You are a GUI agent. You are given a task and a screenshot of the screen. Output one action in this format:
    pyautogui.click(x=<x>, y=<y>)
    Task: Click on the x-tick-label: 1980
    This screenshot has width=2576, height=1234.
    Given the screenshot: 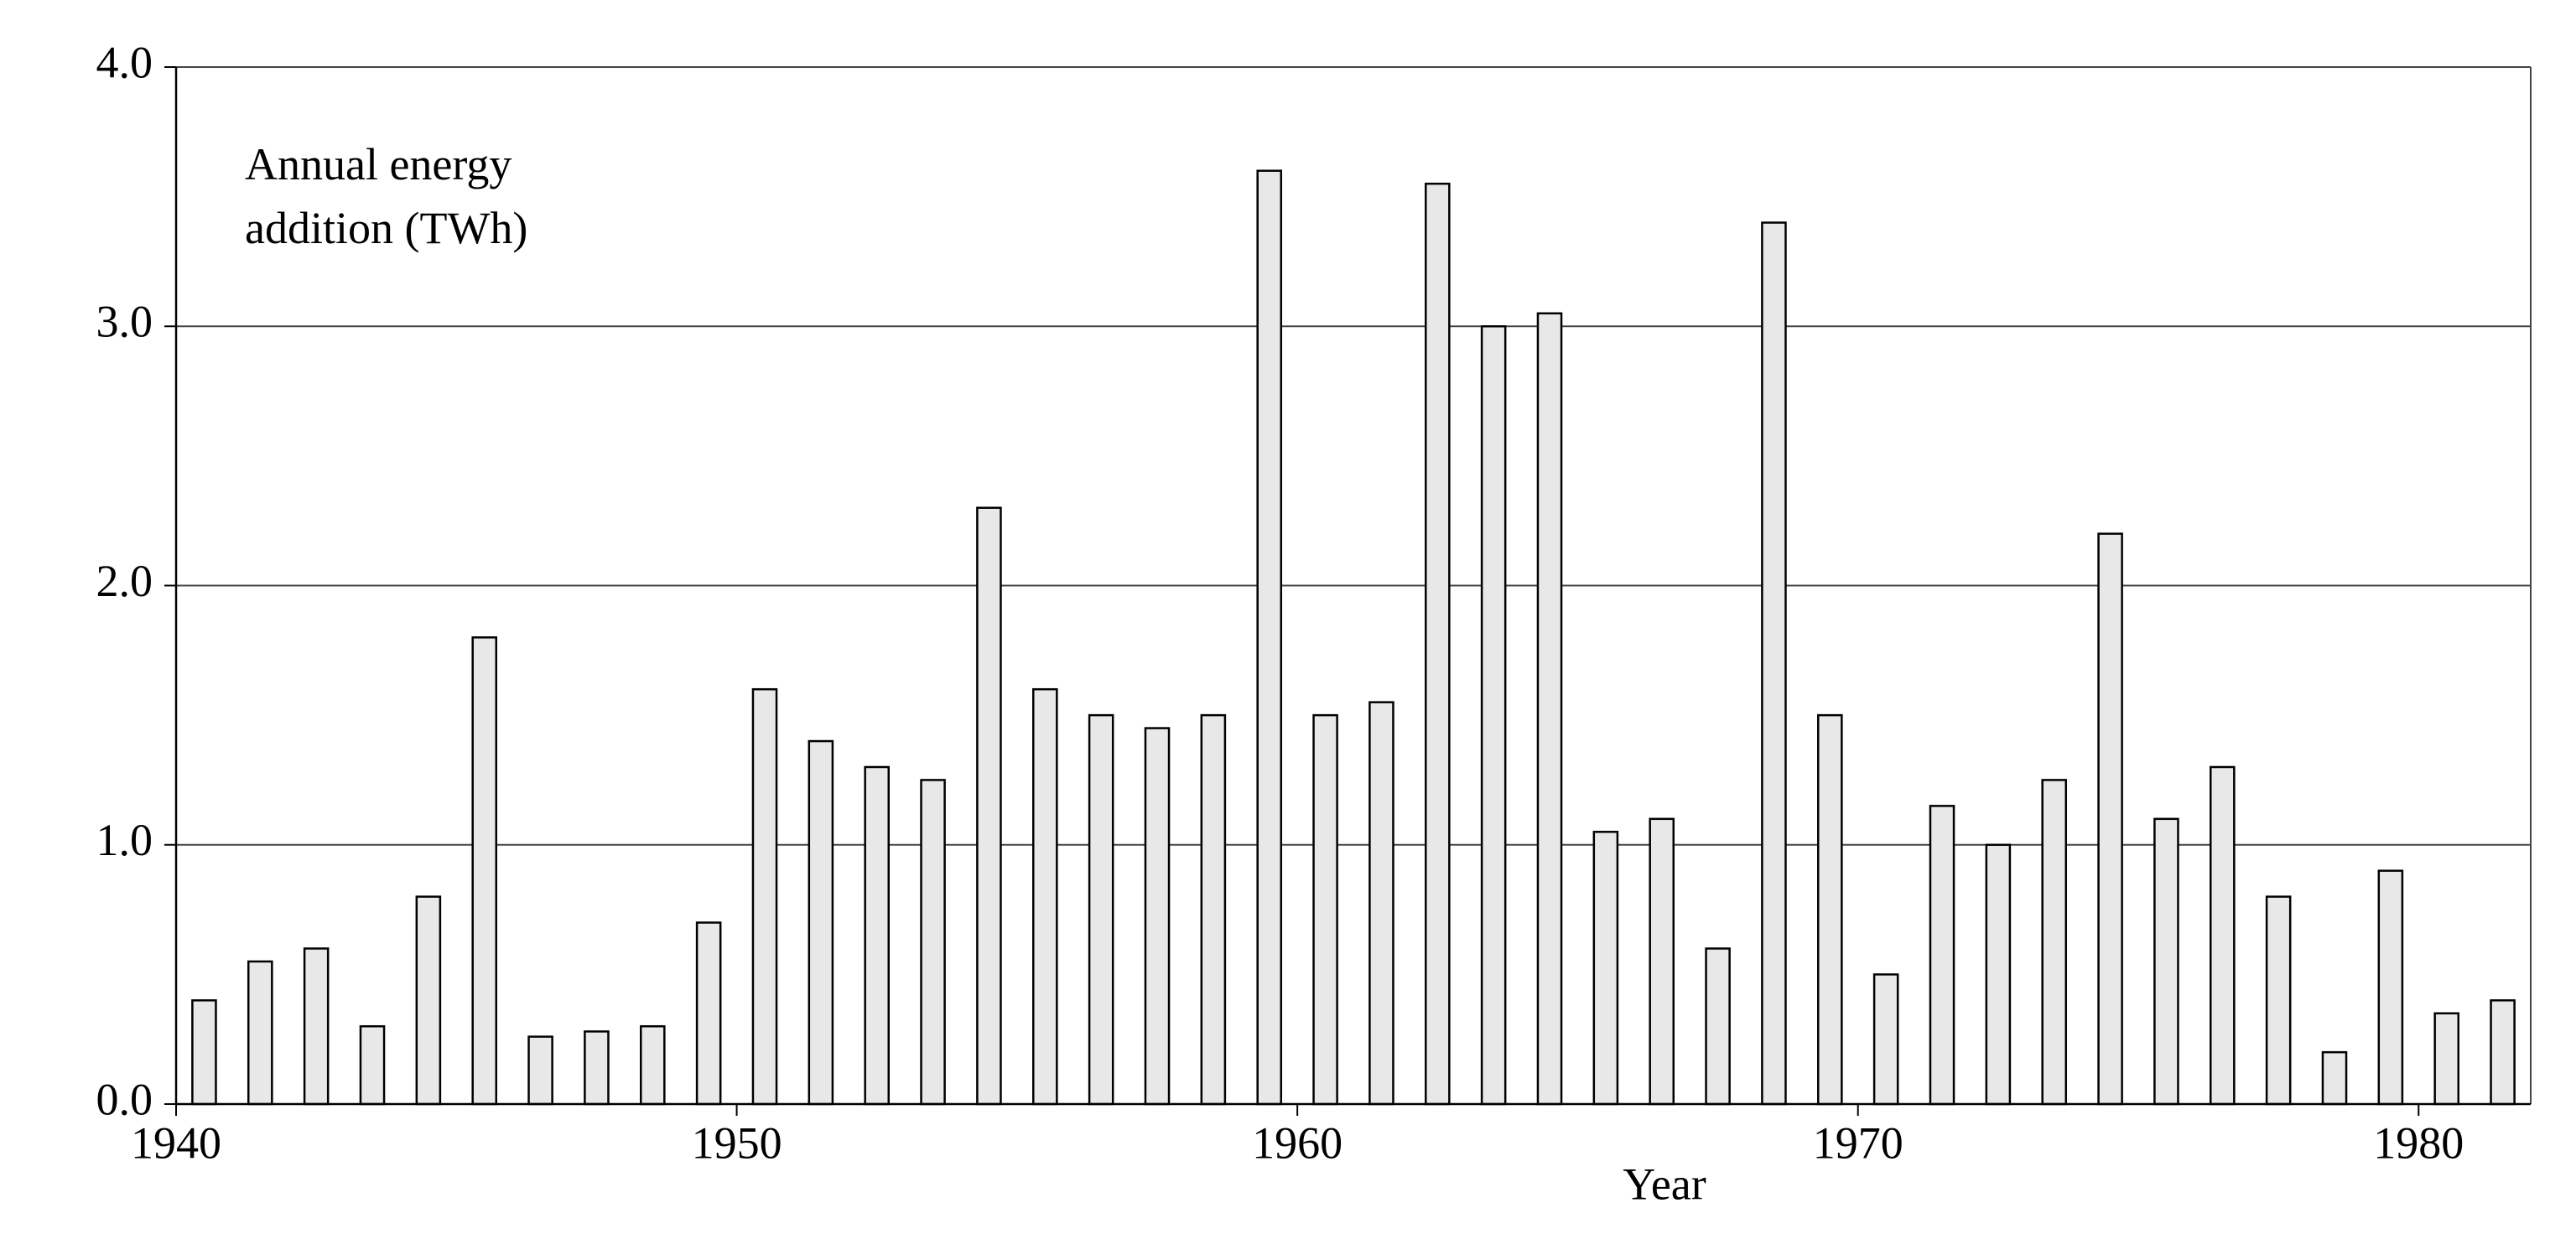 What is the action you would take?
    pyautogui.click(x=2418, y=1142)
    